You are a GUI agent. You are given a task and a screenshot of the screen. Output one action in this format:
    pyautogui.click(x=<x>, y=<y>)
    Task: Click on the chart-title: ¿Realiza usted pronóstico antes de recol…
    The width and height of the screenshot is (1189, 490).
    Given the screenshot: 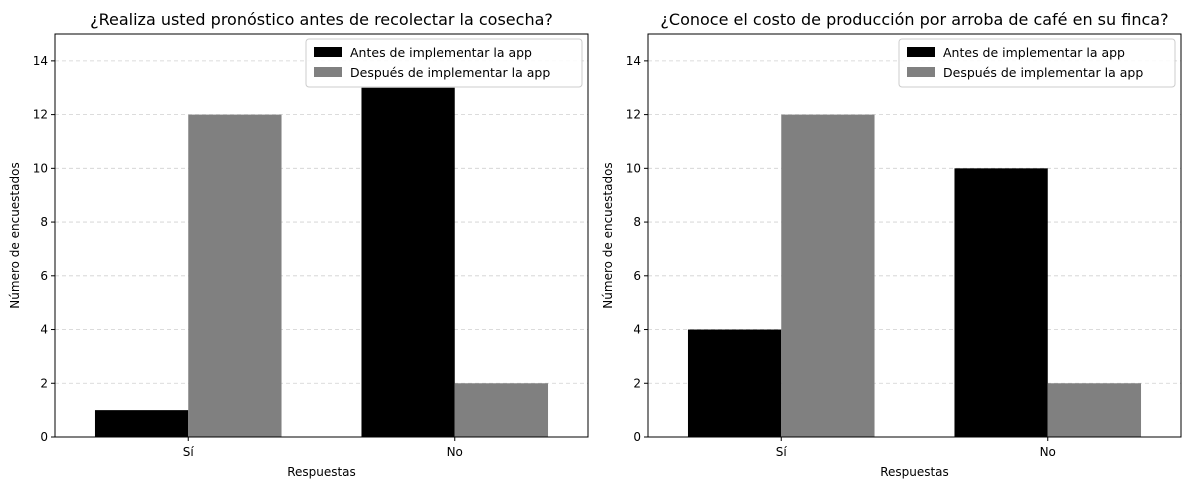 What is the action you would take?
    pyautogui.click(x=321, y=19)
    